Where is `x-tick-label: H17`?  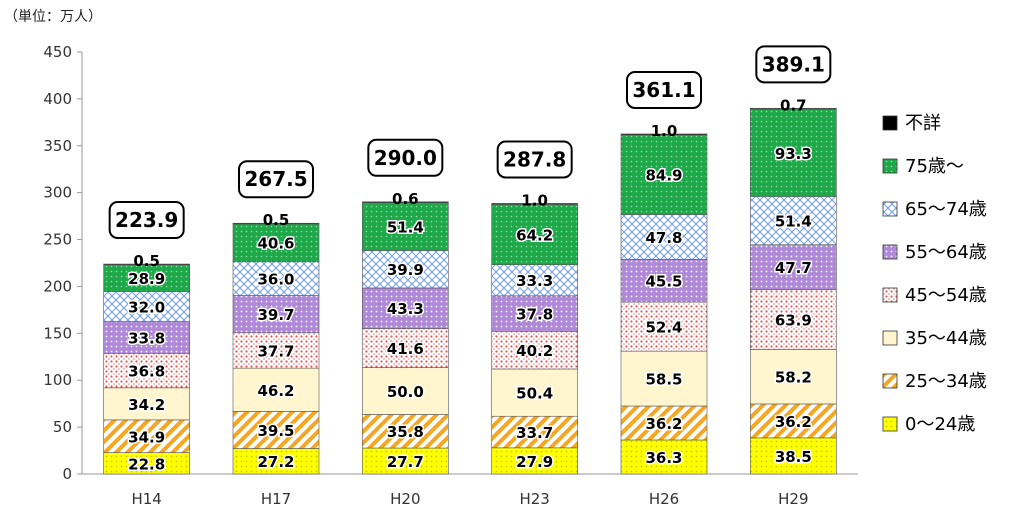 x-tick-label: H17 is located at coordinates (276, 499).